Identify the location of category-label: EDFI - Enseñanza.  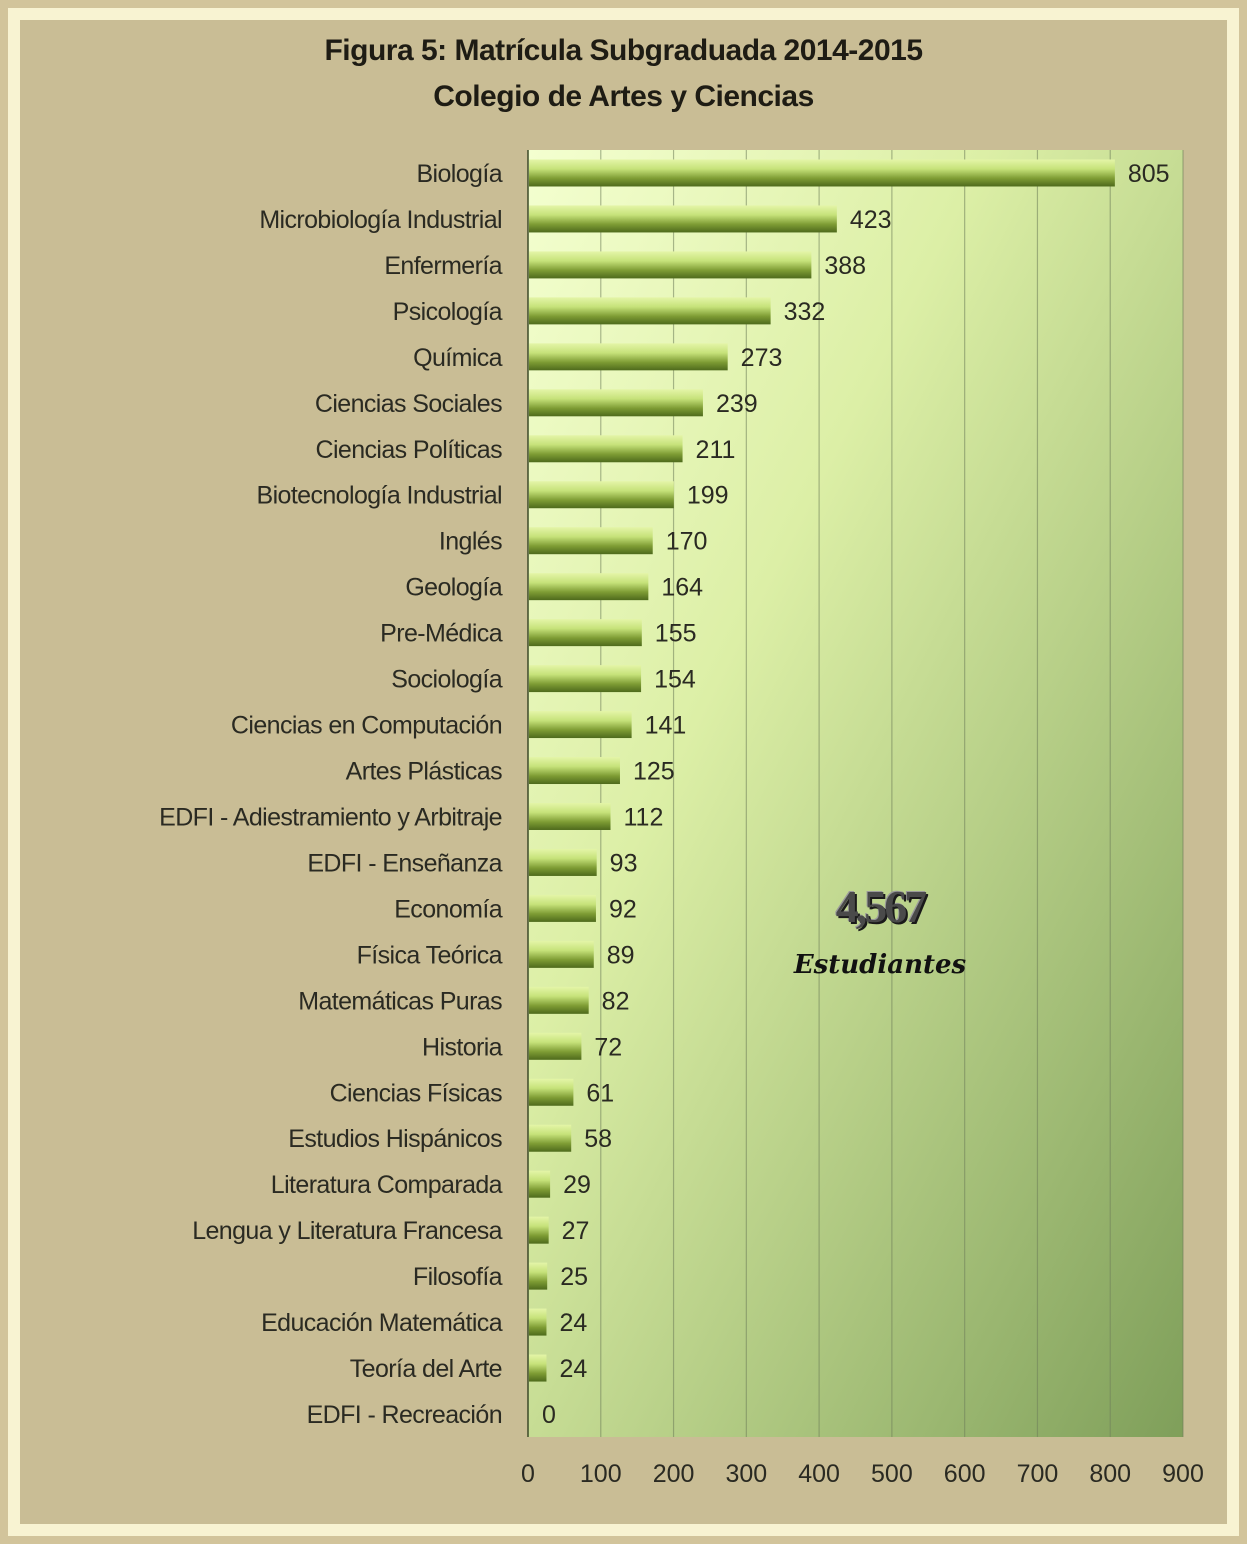
(404, 863).